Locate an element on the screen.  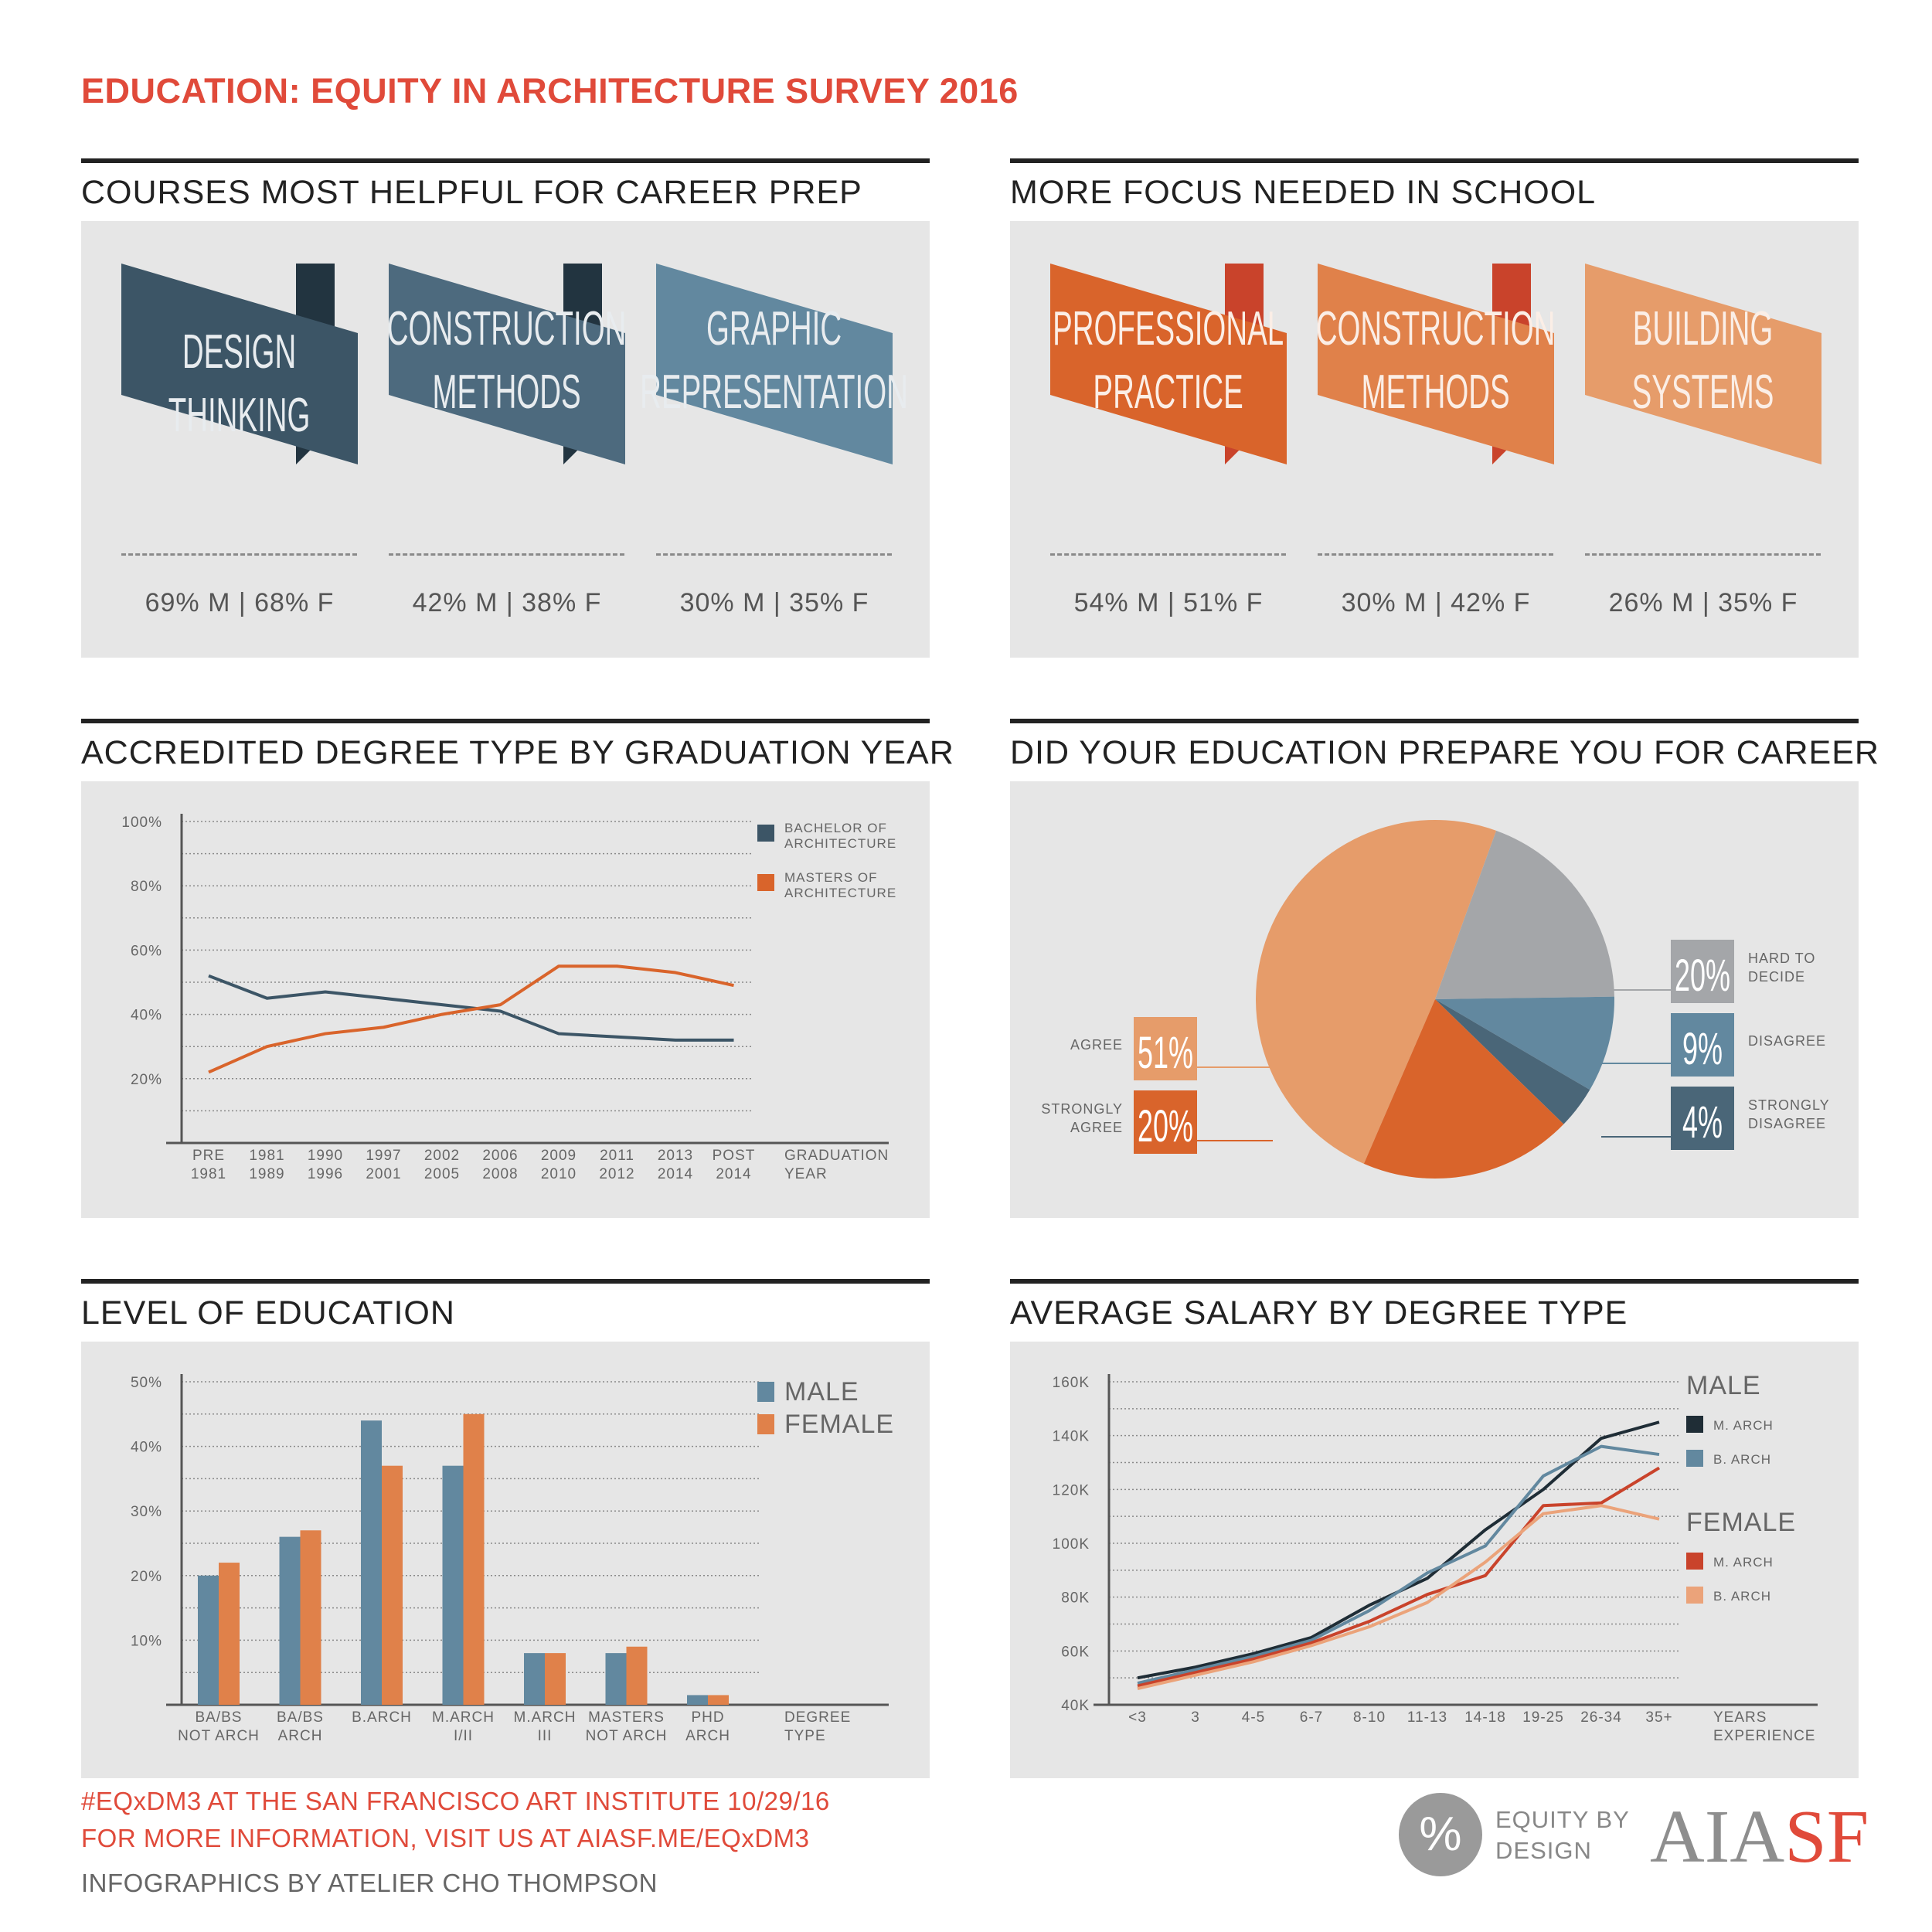
x-tick-label: 2011 2012 is located at coordinates (617, 1165).